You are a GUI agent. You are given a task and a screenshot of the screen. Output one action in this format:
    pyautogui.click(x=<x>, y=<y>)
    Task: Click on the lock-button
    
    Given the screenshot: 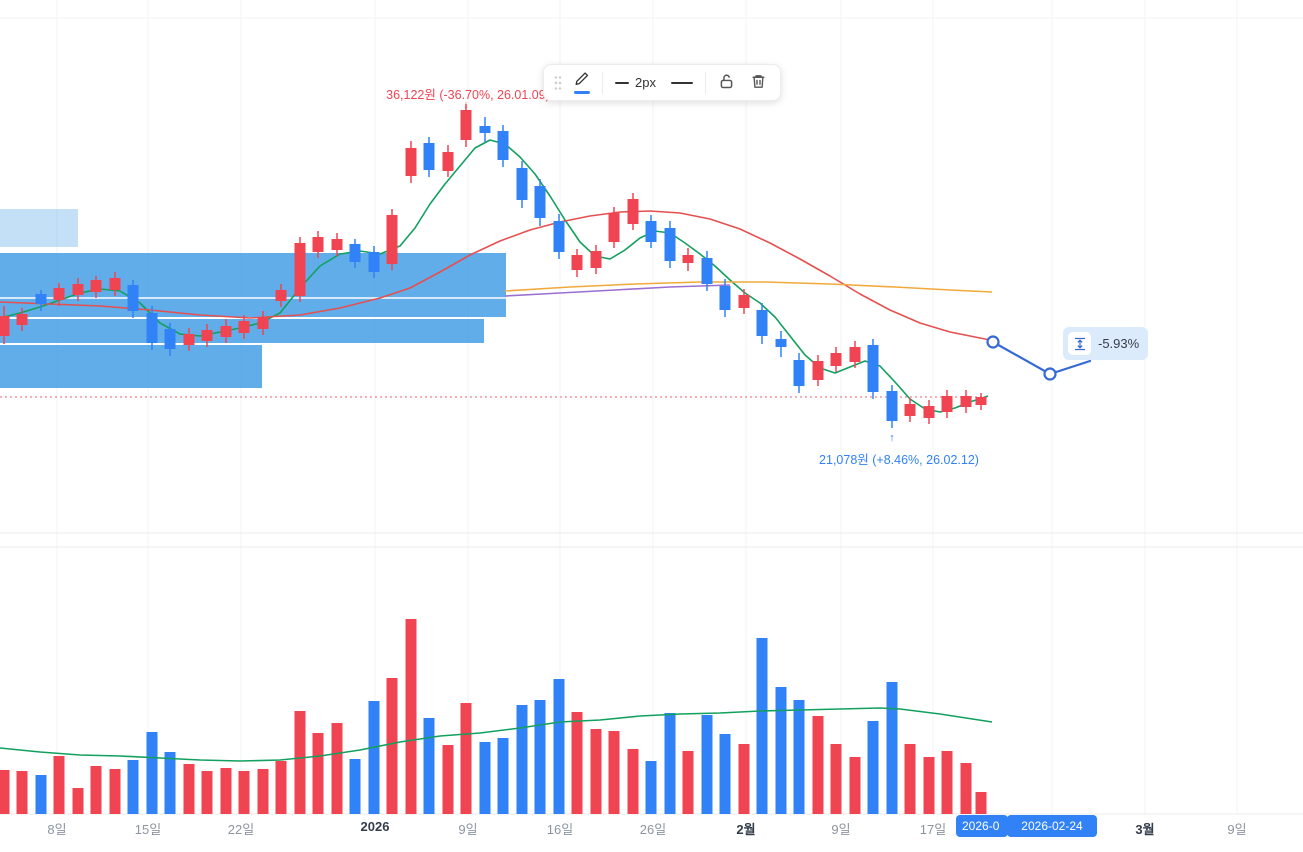 What is the action you would take?
    pyautogui.click(x=726, y=83)
    